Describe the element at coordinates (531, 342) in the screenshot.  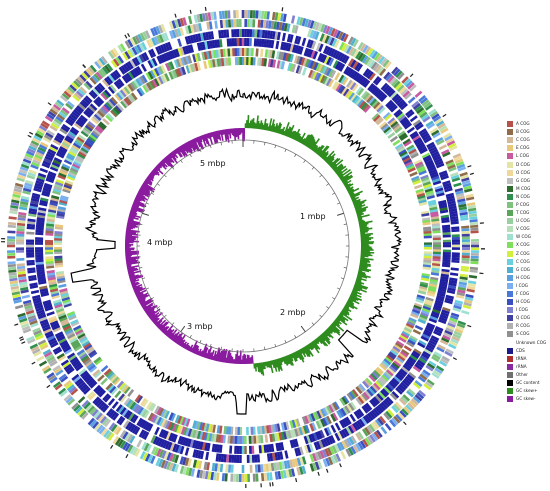
I see `legend-label: Unknown COG` at that location.